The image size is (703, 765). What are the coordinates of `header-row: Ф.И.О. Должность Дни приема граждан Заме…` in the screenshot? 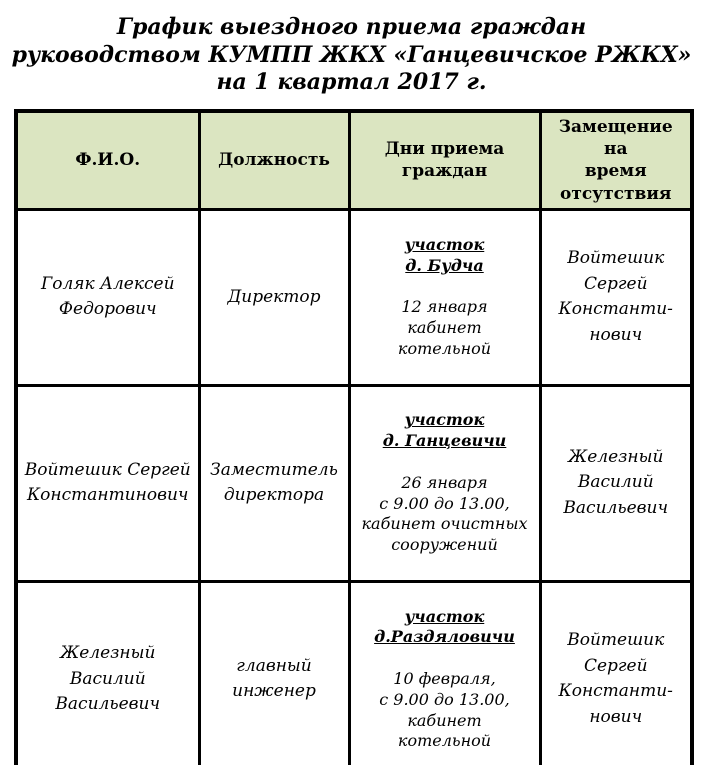 It's located at (354, 160).